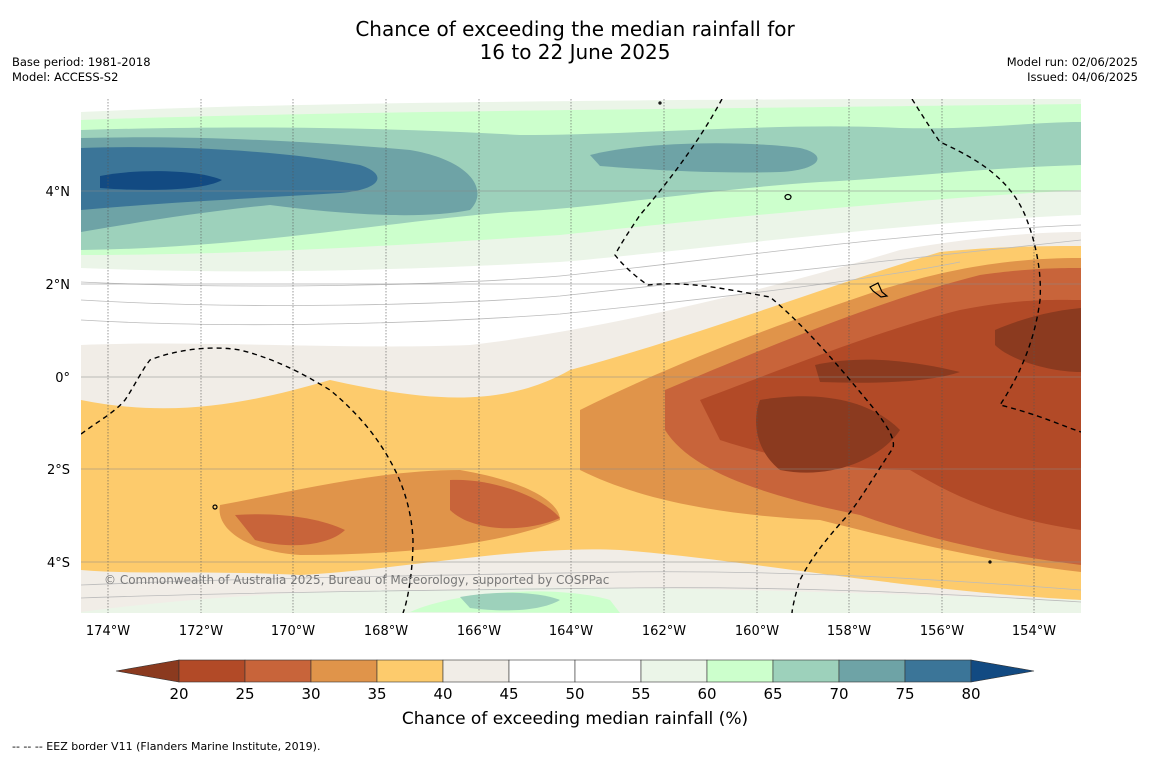 This screenshot has height=758, width=1150. What do you see at coordinates (442, 694) in the screenshot?
I see `colorbar-tick-label: 40` at bounding box center [442, 694].